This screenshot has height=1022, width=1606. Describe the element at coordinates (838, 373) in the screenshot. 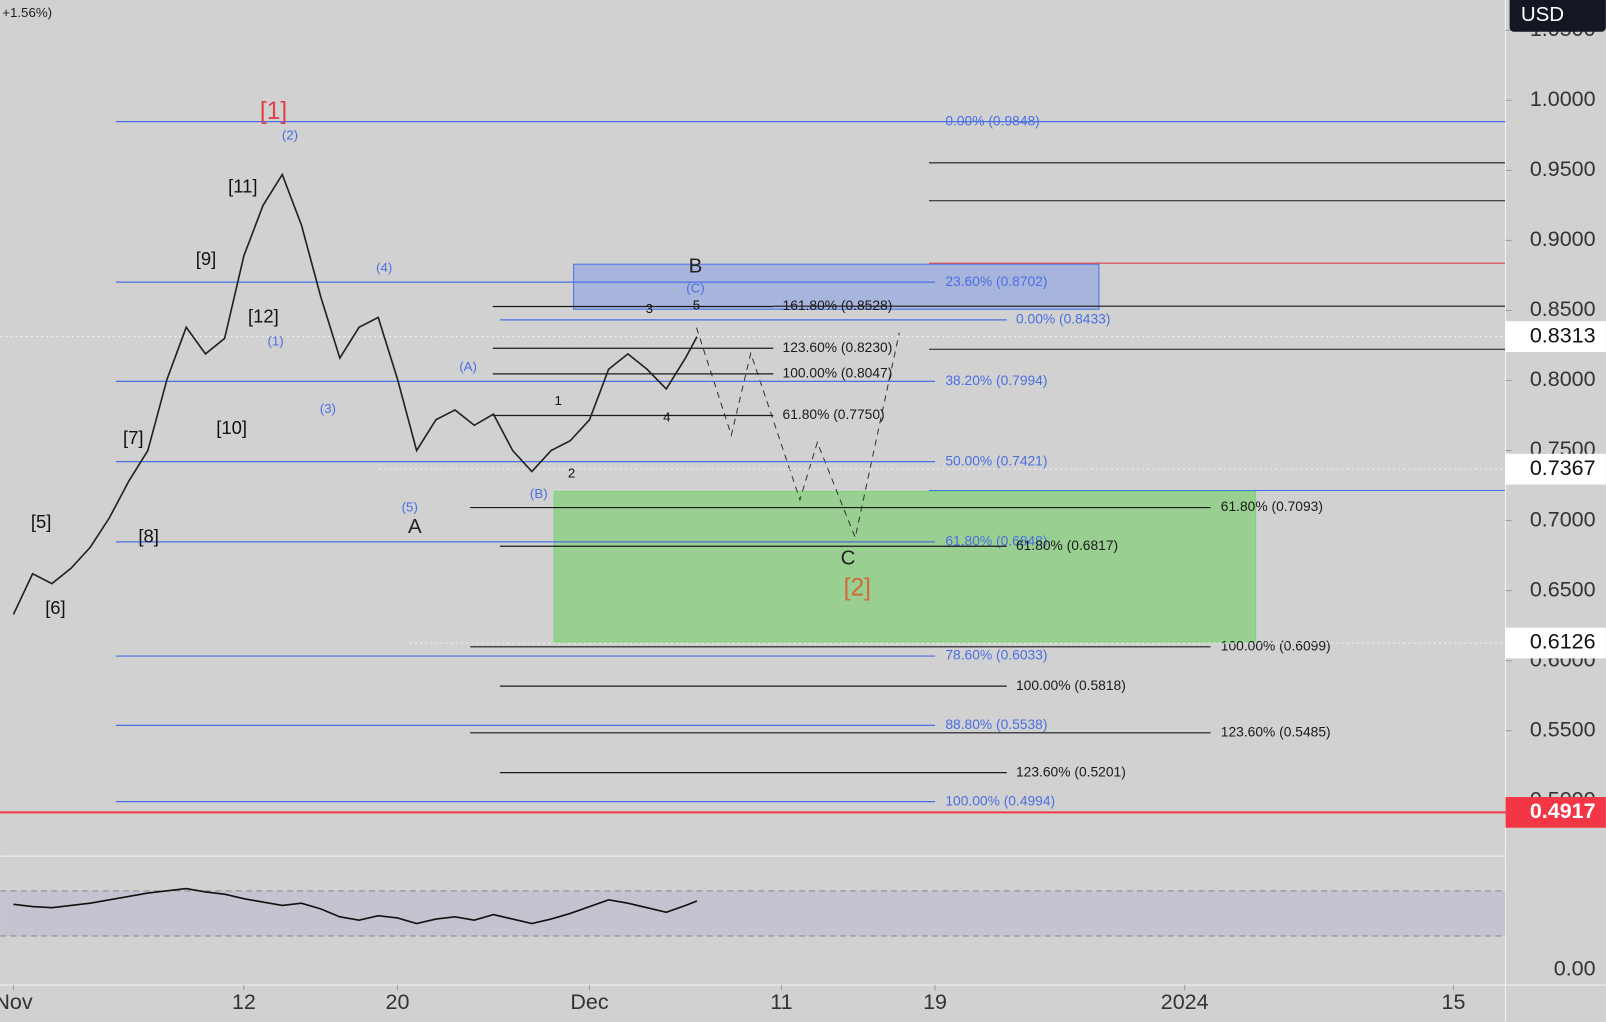

I see `fib-level-label: 100.00% (0.8047)` at that location.